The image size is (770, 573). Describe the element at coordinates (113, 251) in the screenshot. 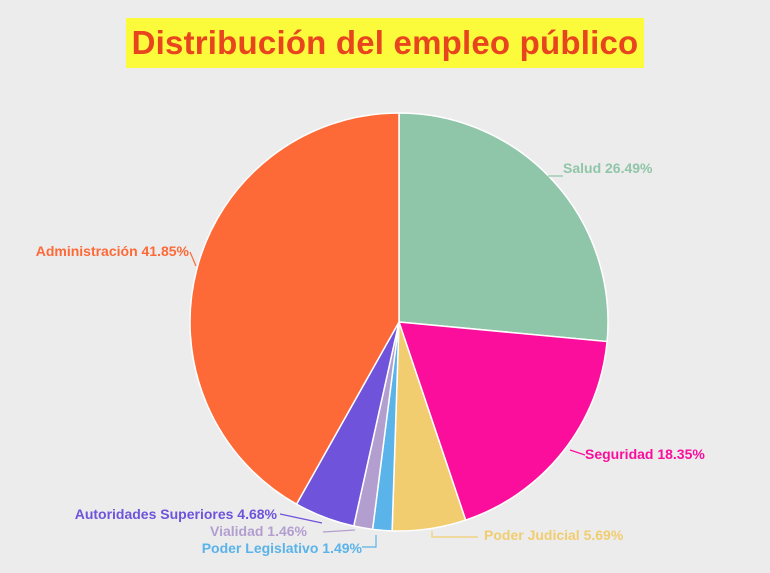

I see `slice-label-administraci-n: Administración 41.85%` at that location.